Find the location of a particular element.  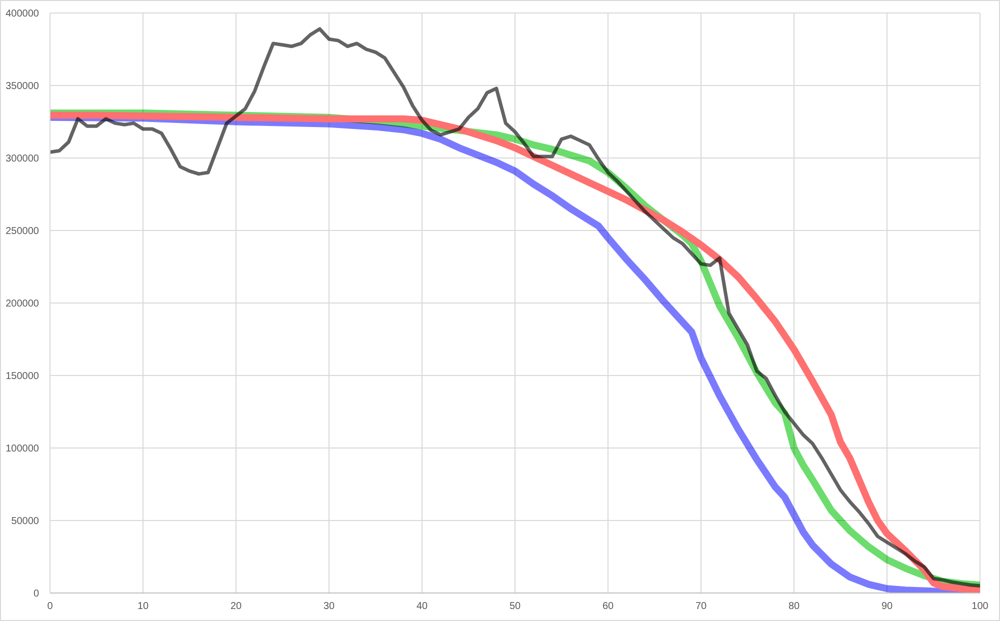

y-tick-label: 250000 is located at coordinates (23, 232).